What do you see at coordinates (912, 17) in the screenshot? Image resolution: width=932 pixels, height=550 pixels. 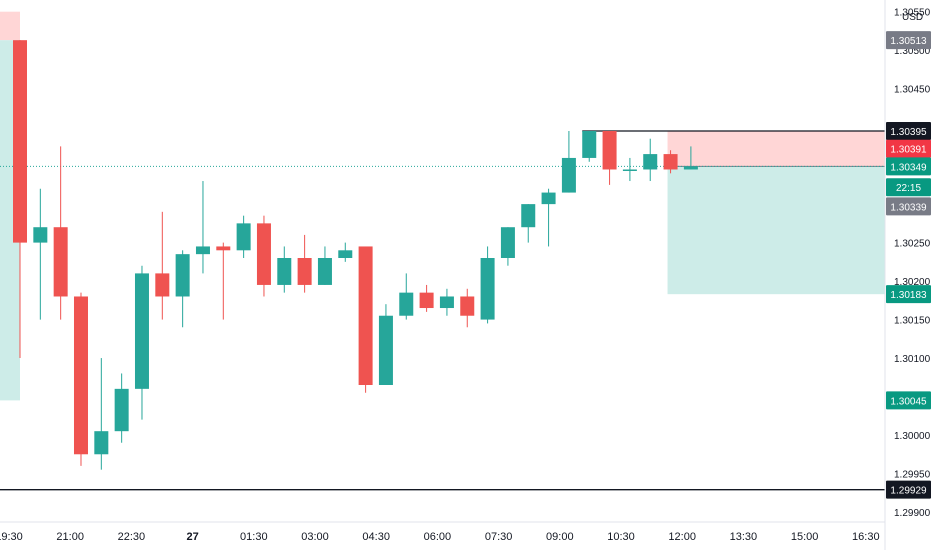 I see `currency-label: USD` at bounding box center [912, 17].